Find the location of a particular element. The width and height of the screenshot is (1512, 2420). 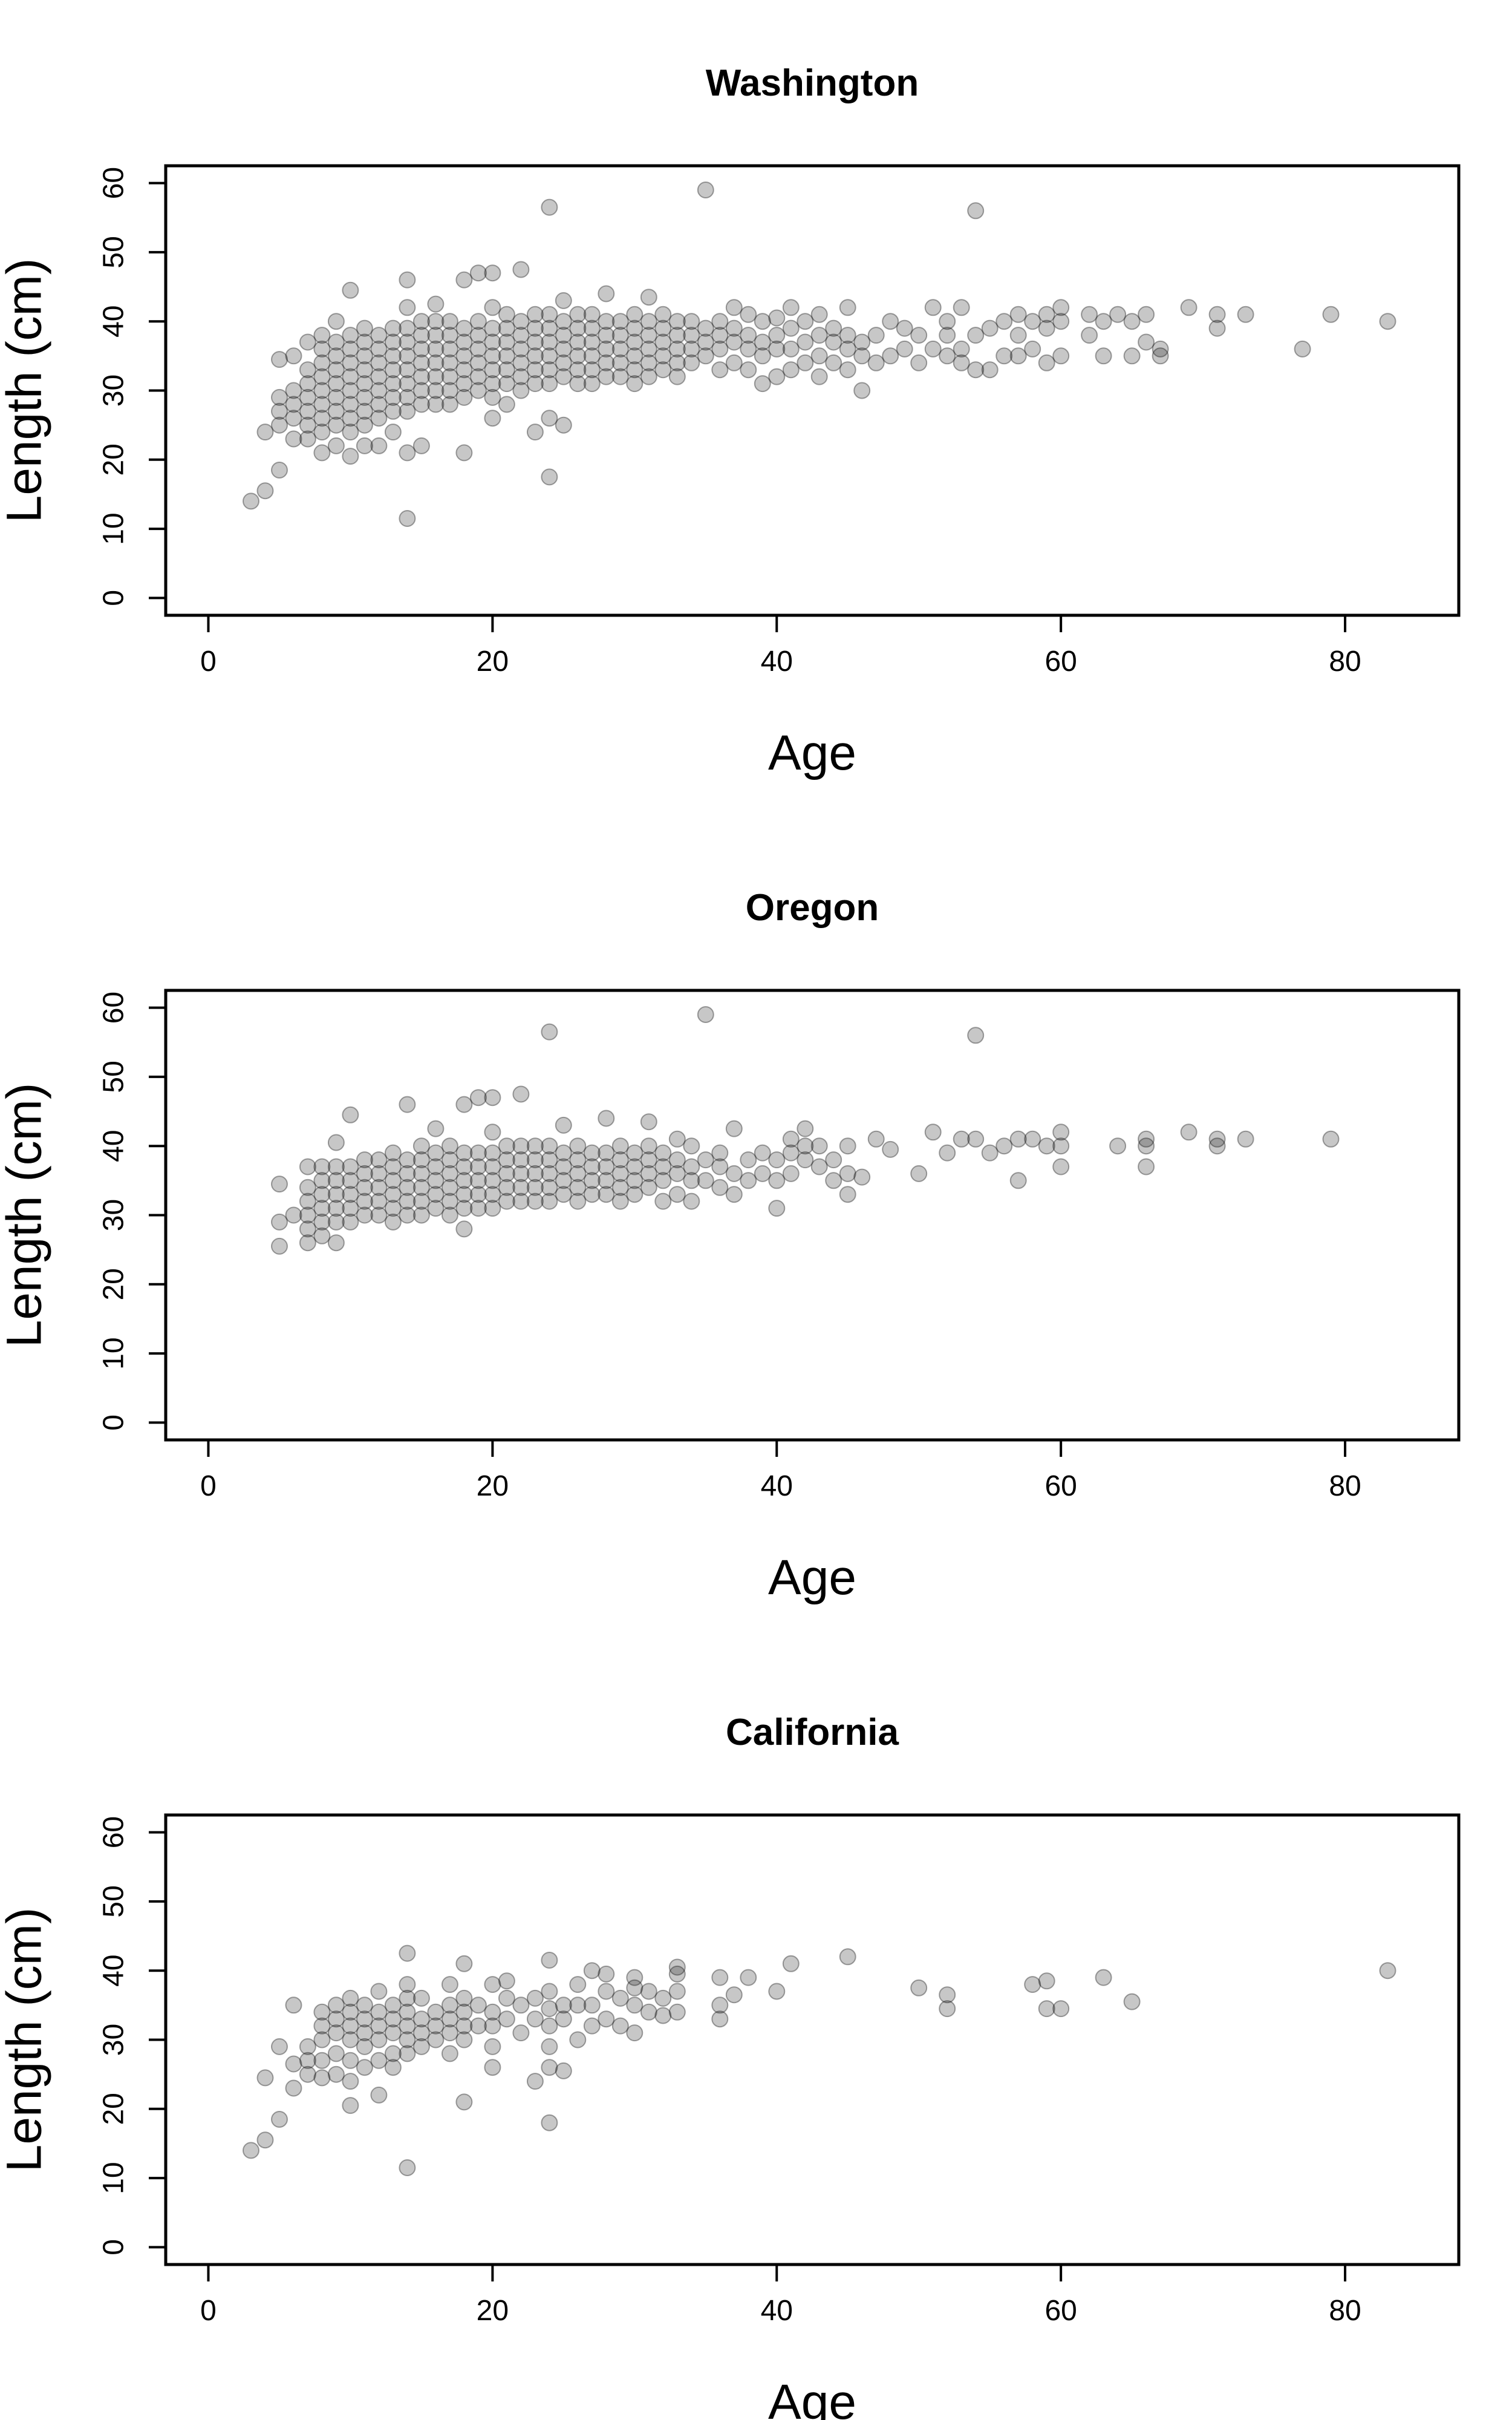

x-tick-label: 0 is located at coordinates (208, 2311).